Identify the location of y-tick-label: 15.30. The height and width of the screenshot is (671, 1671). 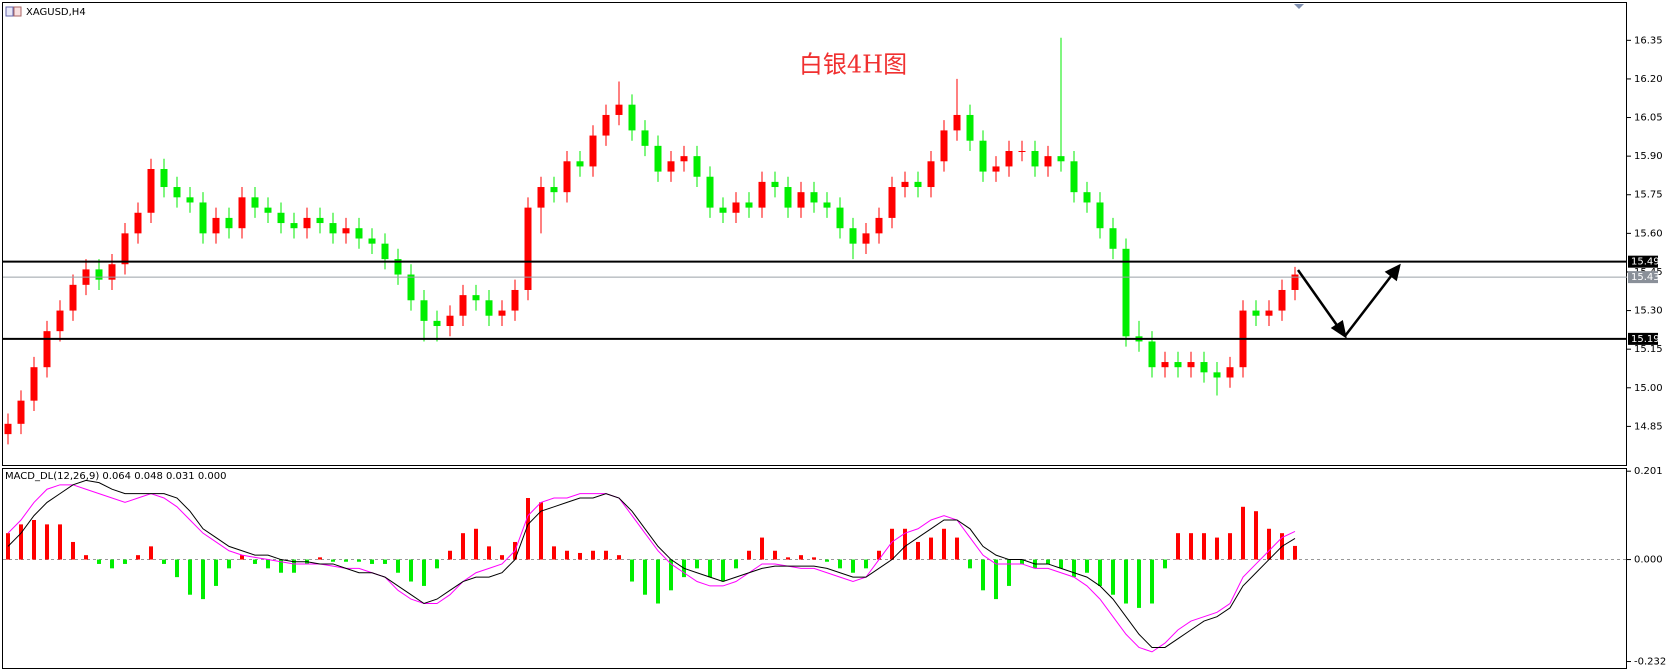
(1648, 311).